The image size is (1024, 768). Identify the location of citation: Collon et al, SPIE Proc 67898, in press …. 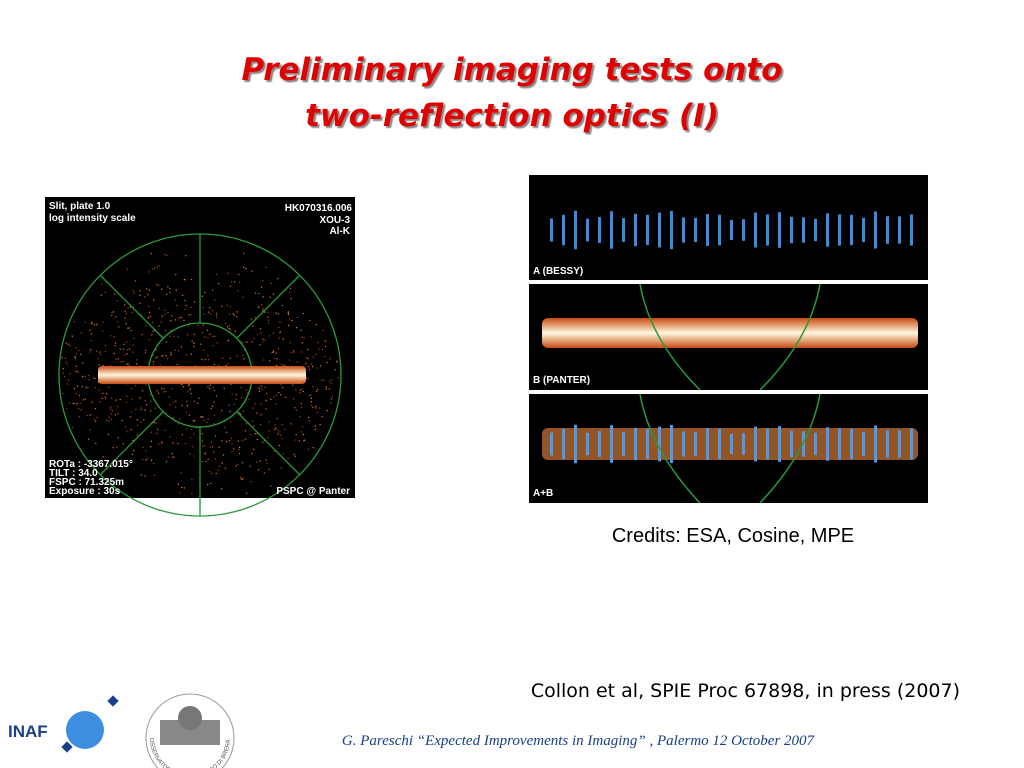
(745, 691).